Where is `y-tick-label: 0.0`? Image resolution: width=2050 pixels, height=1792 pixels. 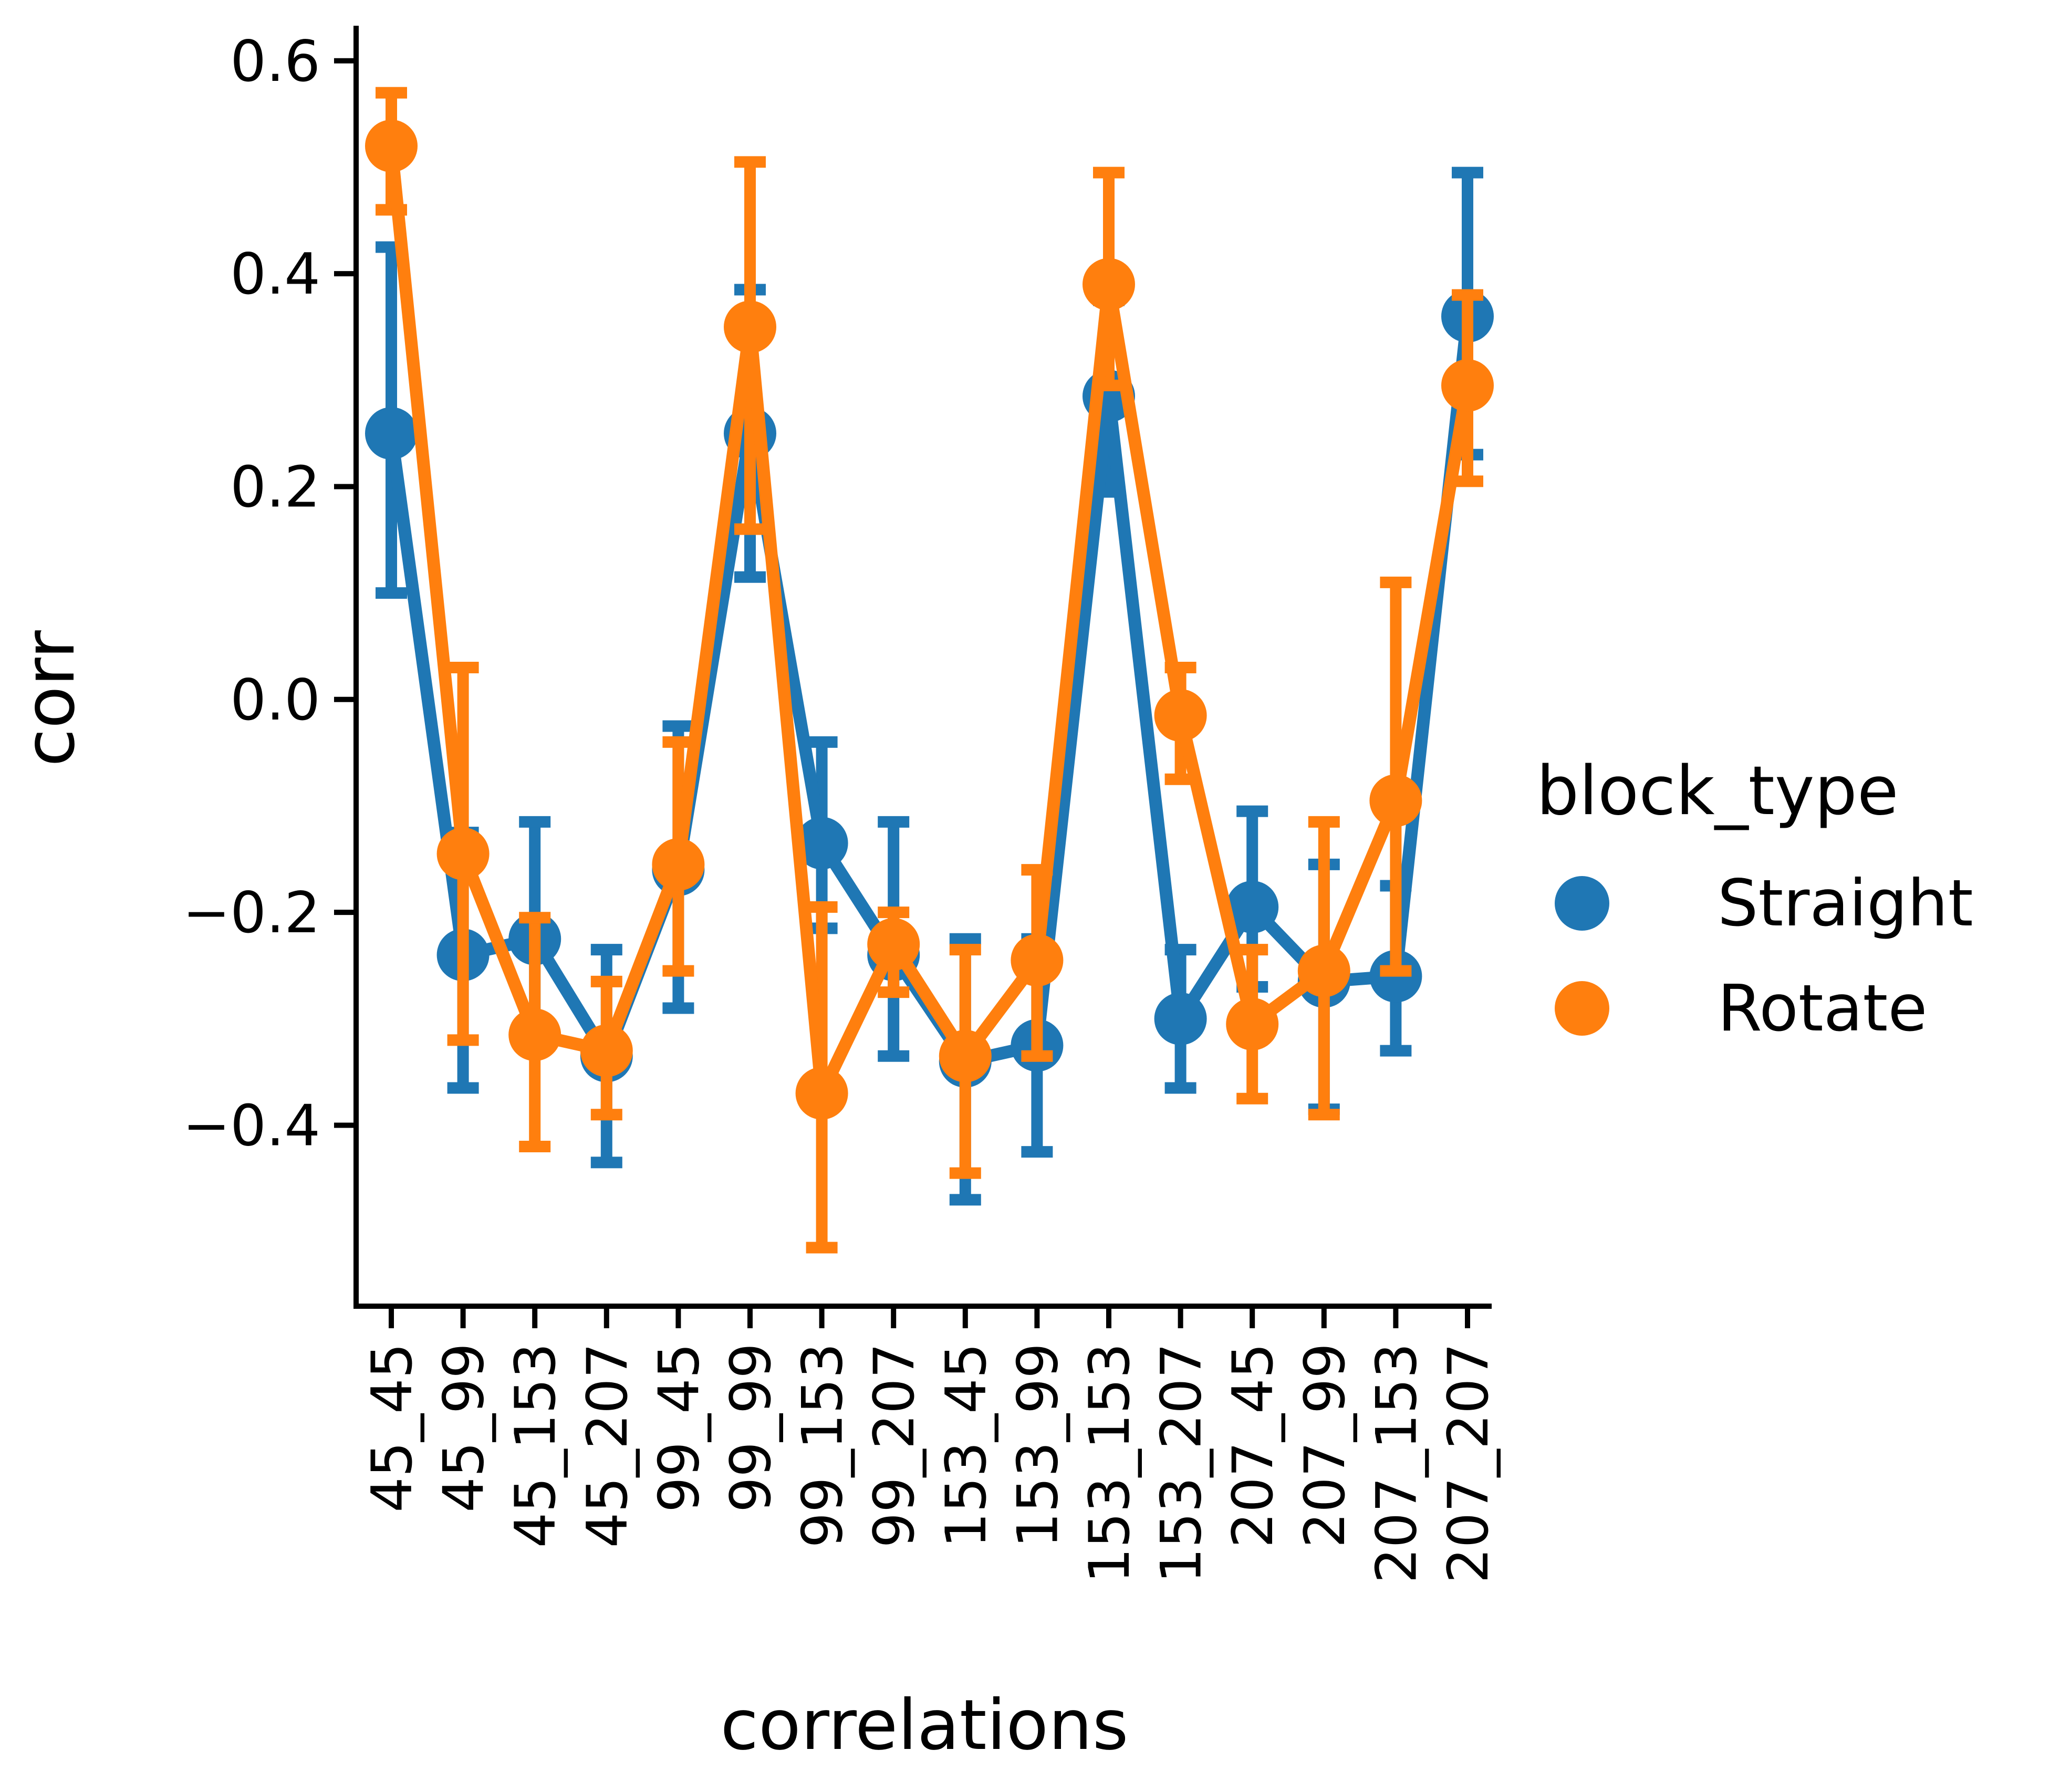 y-tick-label: 0.0 is located at coordinates (275, 701).